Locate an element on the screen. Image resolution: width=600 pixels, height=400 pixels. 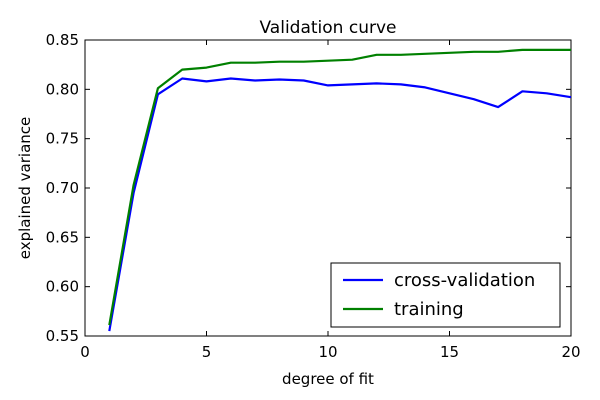
y-tick-label: 0.80 is located at coordinates (62, 89).